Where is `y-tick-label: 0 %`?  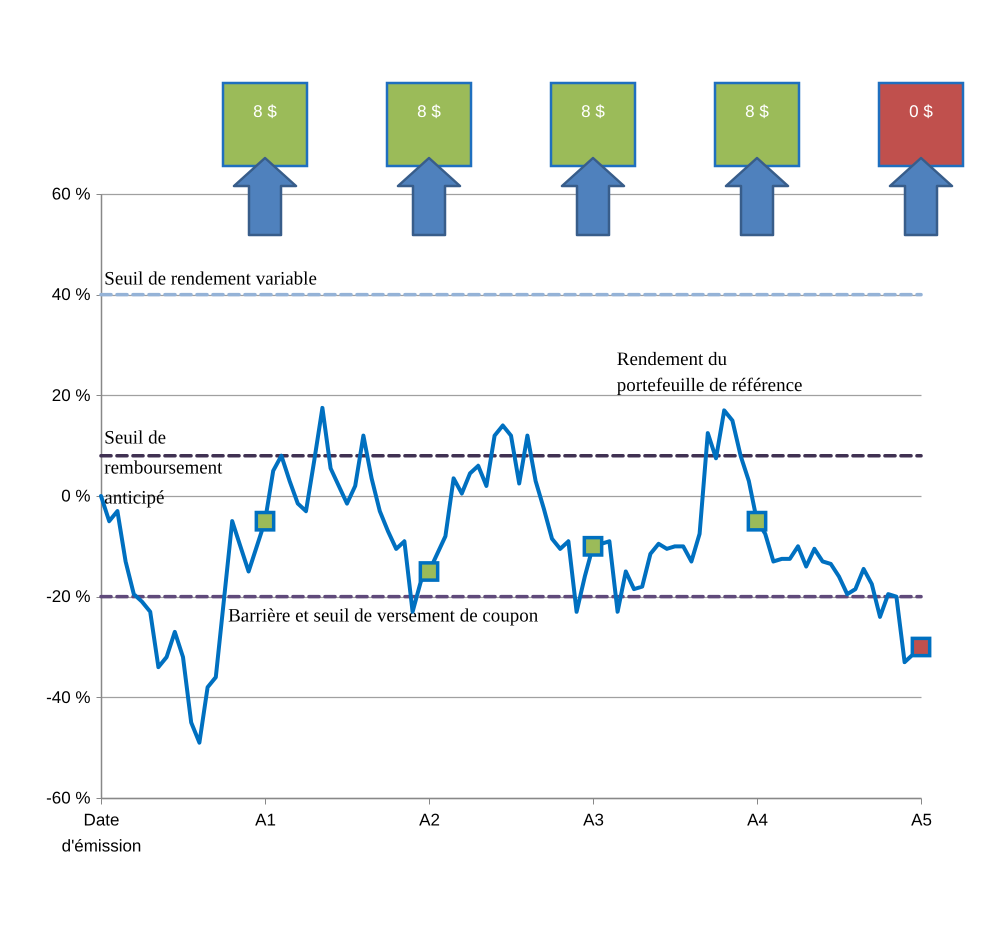 y-tick-label: 0 % is located at coordinates (75, 496).